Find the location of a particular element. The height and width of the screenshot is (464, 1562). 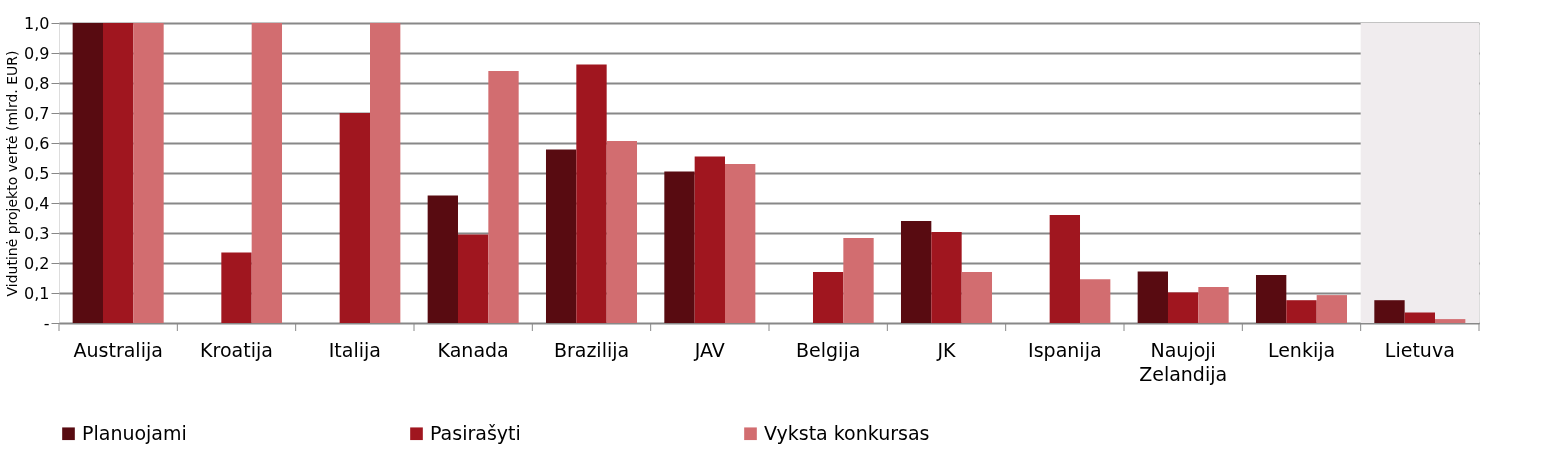

x-tick-label: Kroatija is located at coordinates (236, 349).